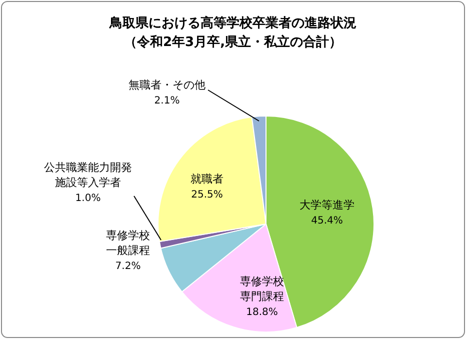 Image resolution: width=466 pixels, height=339 pixels. Describe the element at coordinates (88, 198) in the screenshot. I see `data-label: 1.0%` at that location.